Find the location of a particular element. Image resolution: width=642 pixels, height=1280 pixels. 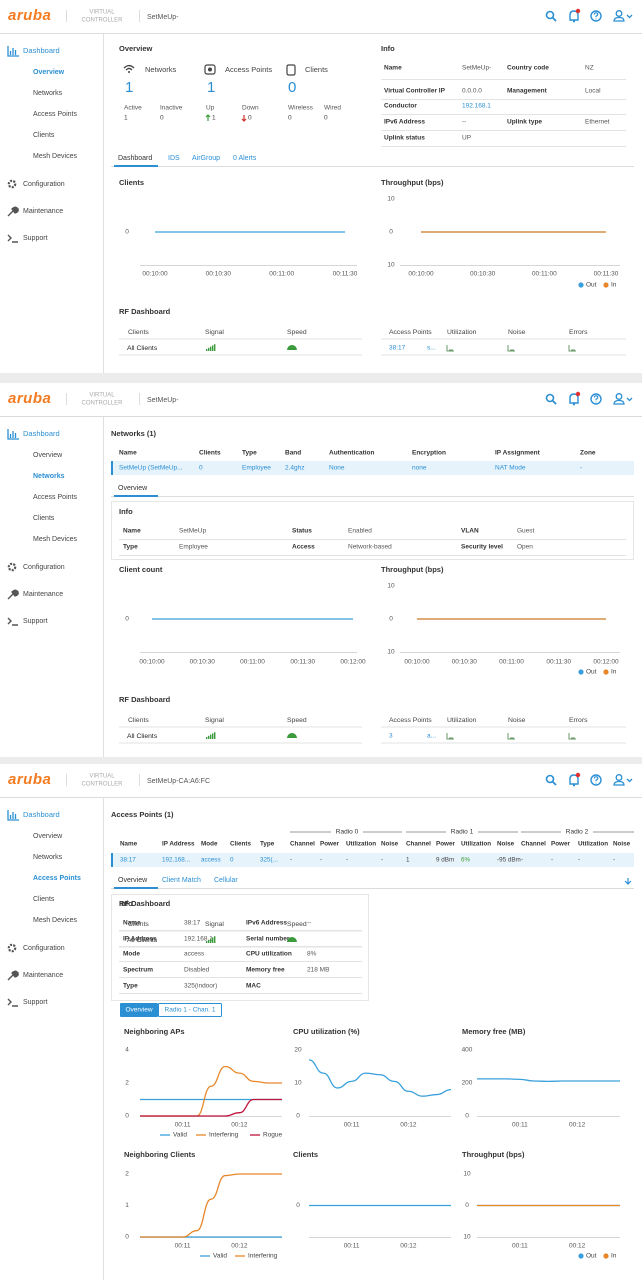

info-label: Uplink type is located at coordinates (524, 122).